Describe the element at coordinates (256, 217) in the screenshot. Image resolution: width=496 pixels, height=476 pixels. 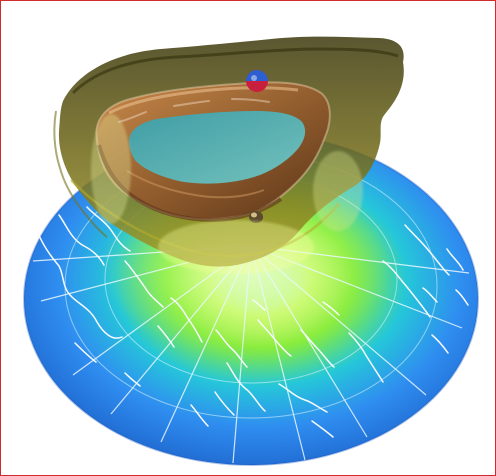
I see `small-marker-icon` at that location.